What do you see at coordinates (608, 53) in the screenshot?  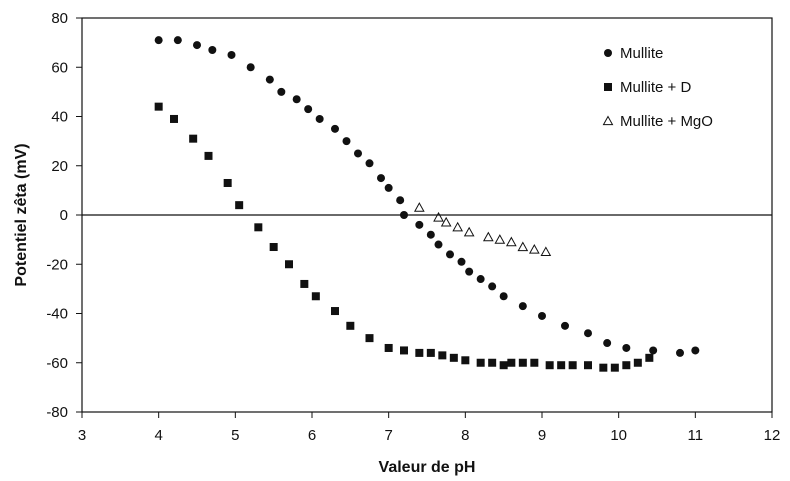 I see `legend-marker-mullite` at bounding box center [608, 53].